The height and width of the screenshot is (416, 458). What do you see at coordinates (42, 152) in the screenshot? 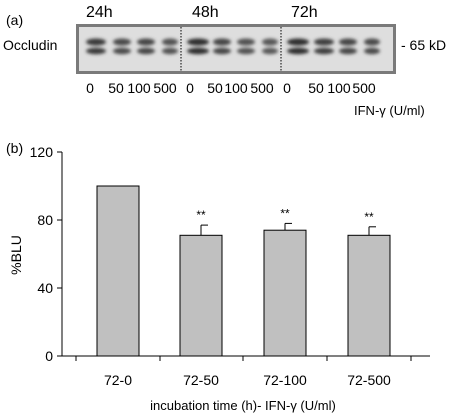
I see `y-tick-label: 120` at bounding box center [42, 152].